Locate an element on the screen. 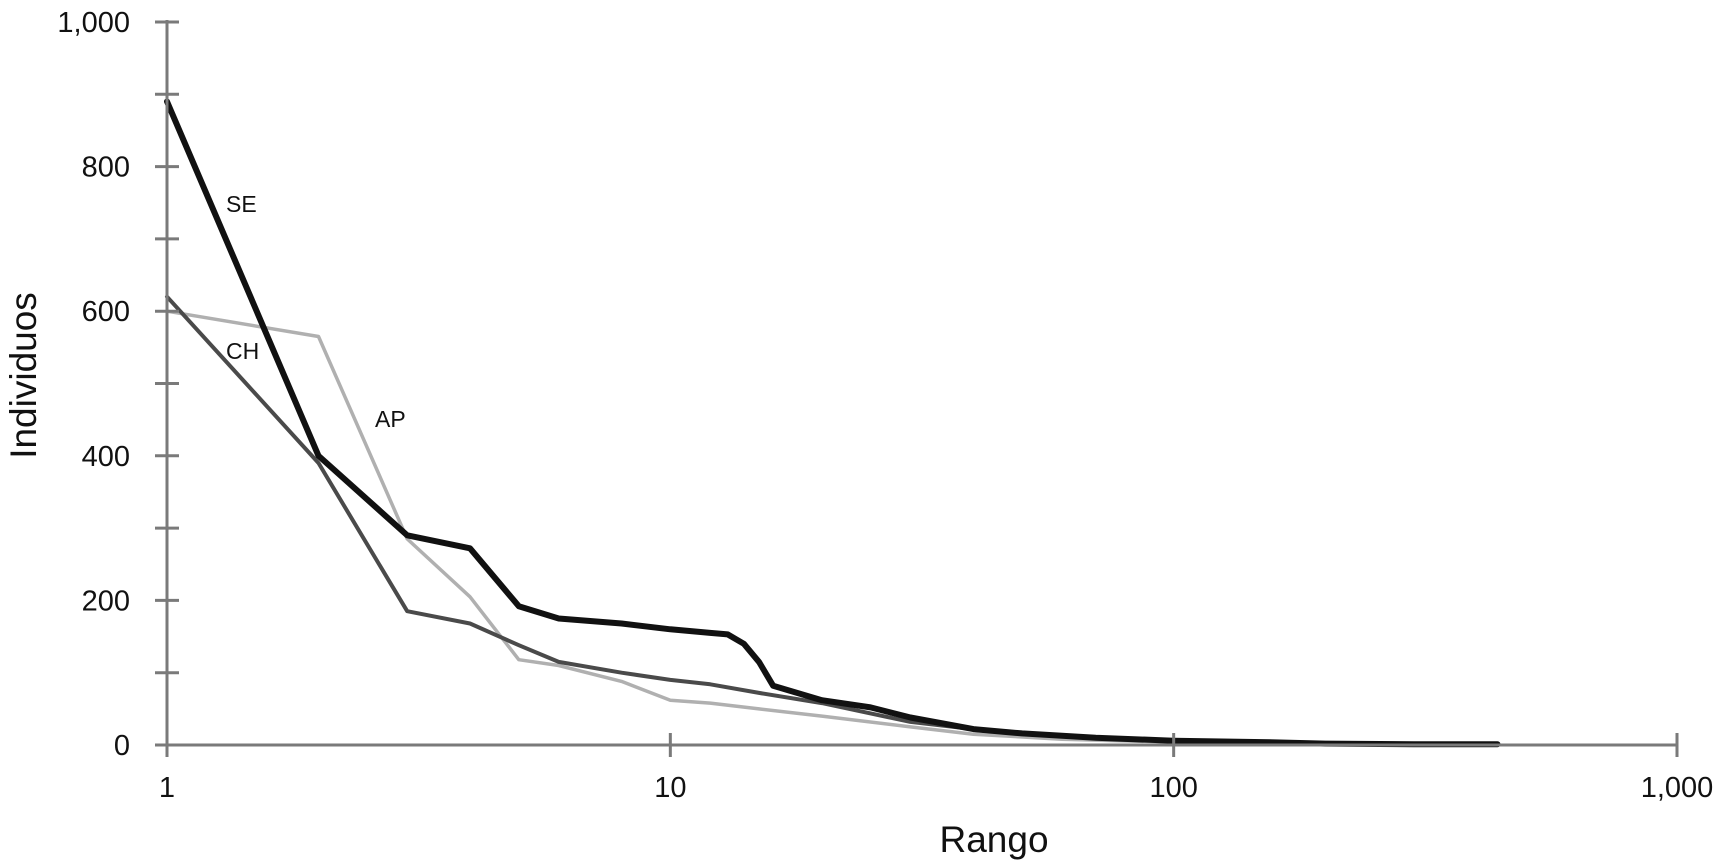 The height and width of the screenshot is (861, 1715). y-tick-label: 1,000 is located at coordinates (93, 23).